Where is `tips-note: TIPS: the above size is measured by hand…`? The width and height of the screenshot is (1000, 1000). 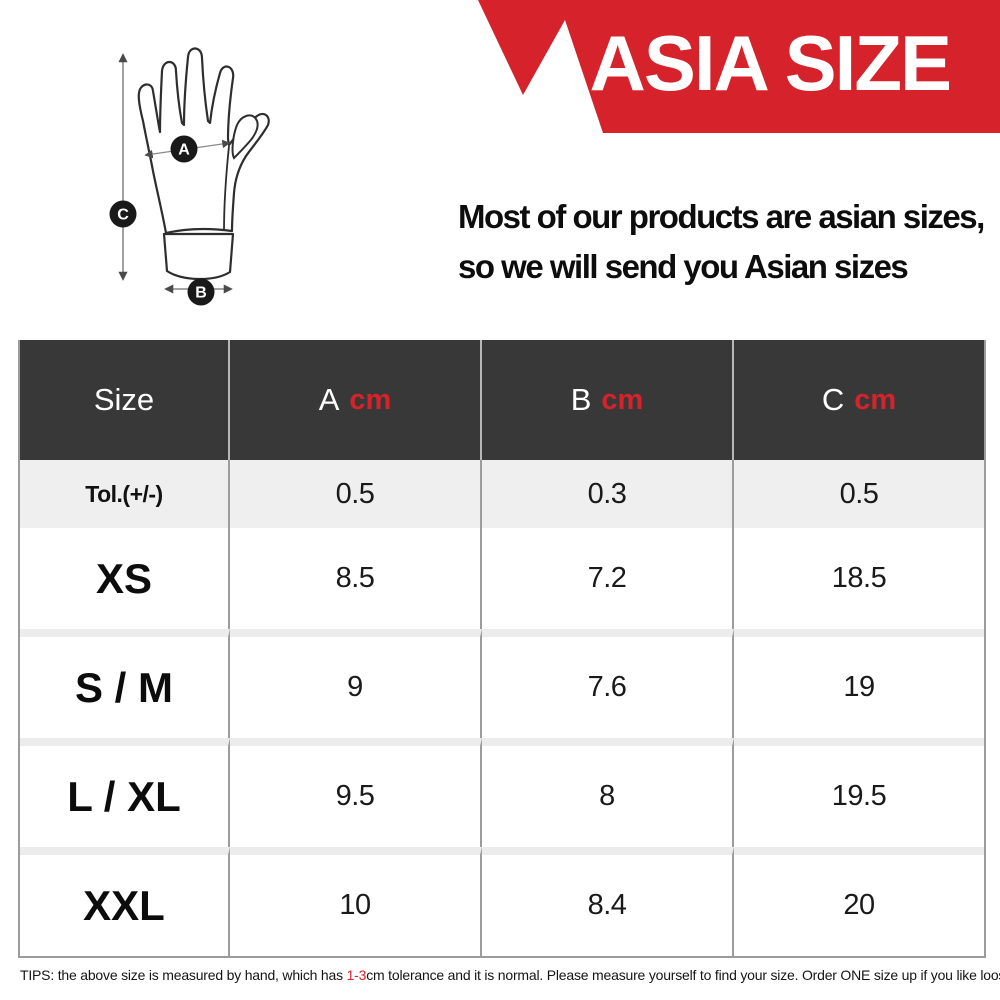 tips-note: TIPS: the above size is measured by hand… is located at coordinates (510, 975).